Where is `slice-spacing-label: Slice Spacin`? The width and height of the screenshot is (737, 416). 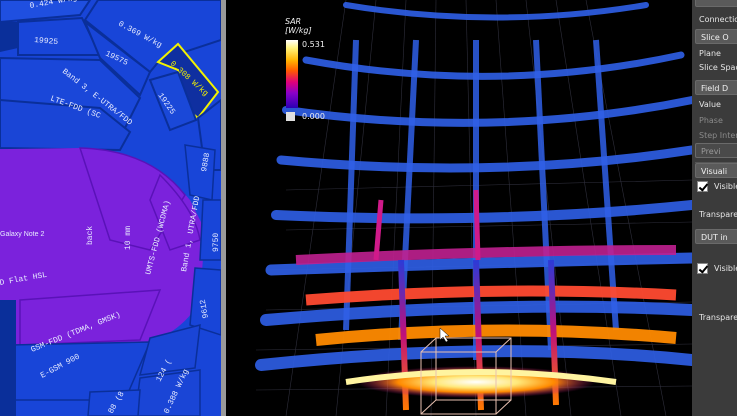 slice-spacing-label: Slice Spacin is located at coordinates (718, 67).